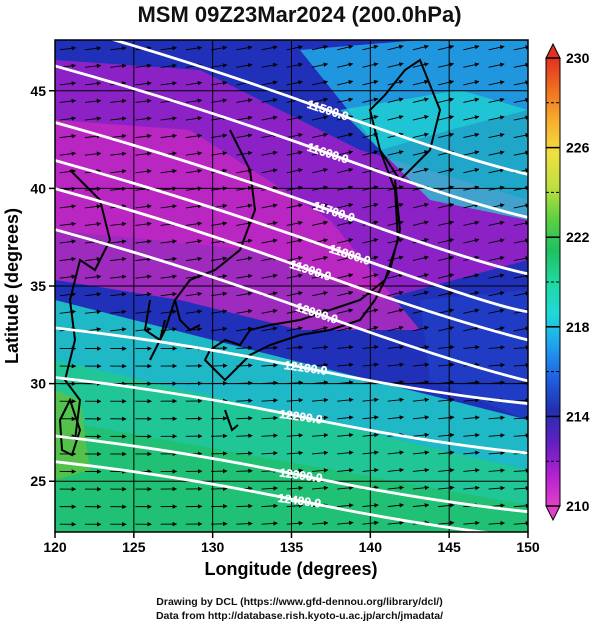 The height and width of the screenshot is (625, 599). Describe the element at coordinates (301, 417) in the screenshot. I see `contour-label: 12200.0` at that location.